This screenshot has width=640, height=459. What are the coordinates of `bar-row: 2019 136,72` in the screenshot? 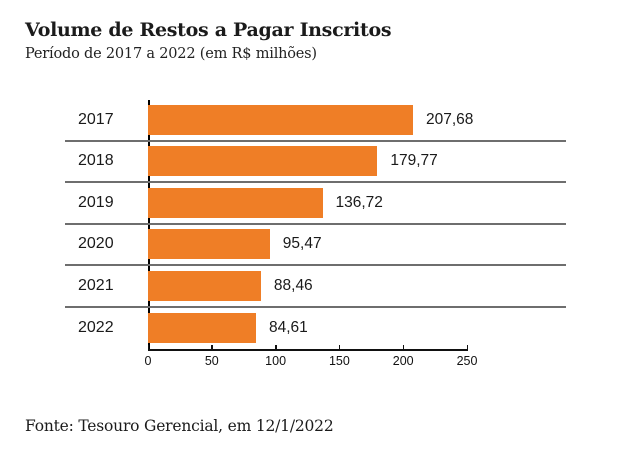 It's located at (315, 204).